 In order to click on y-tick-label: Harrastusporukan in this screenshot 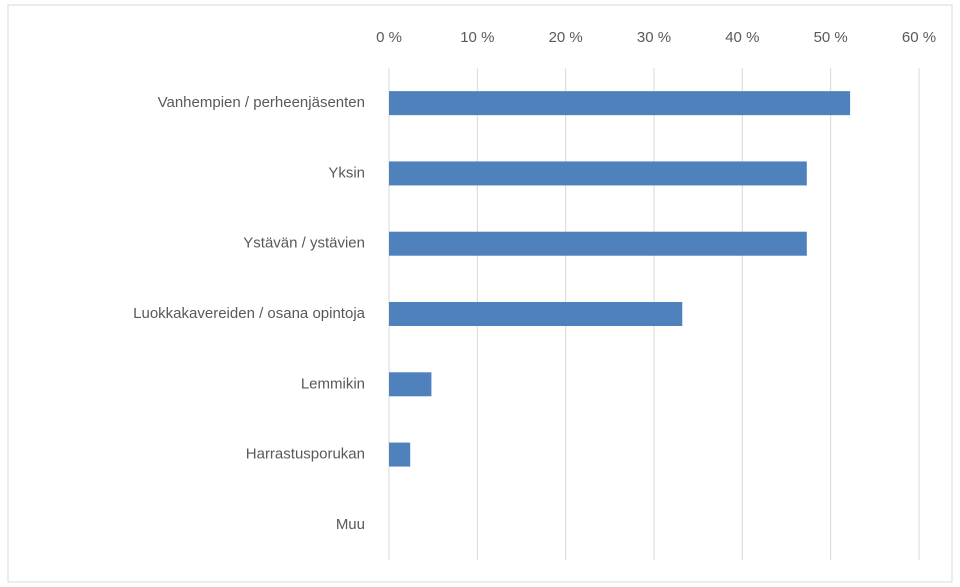, I will do `click(305, 454)`.